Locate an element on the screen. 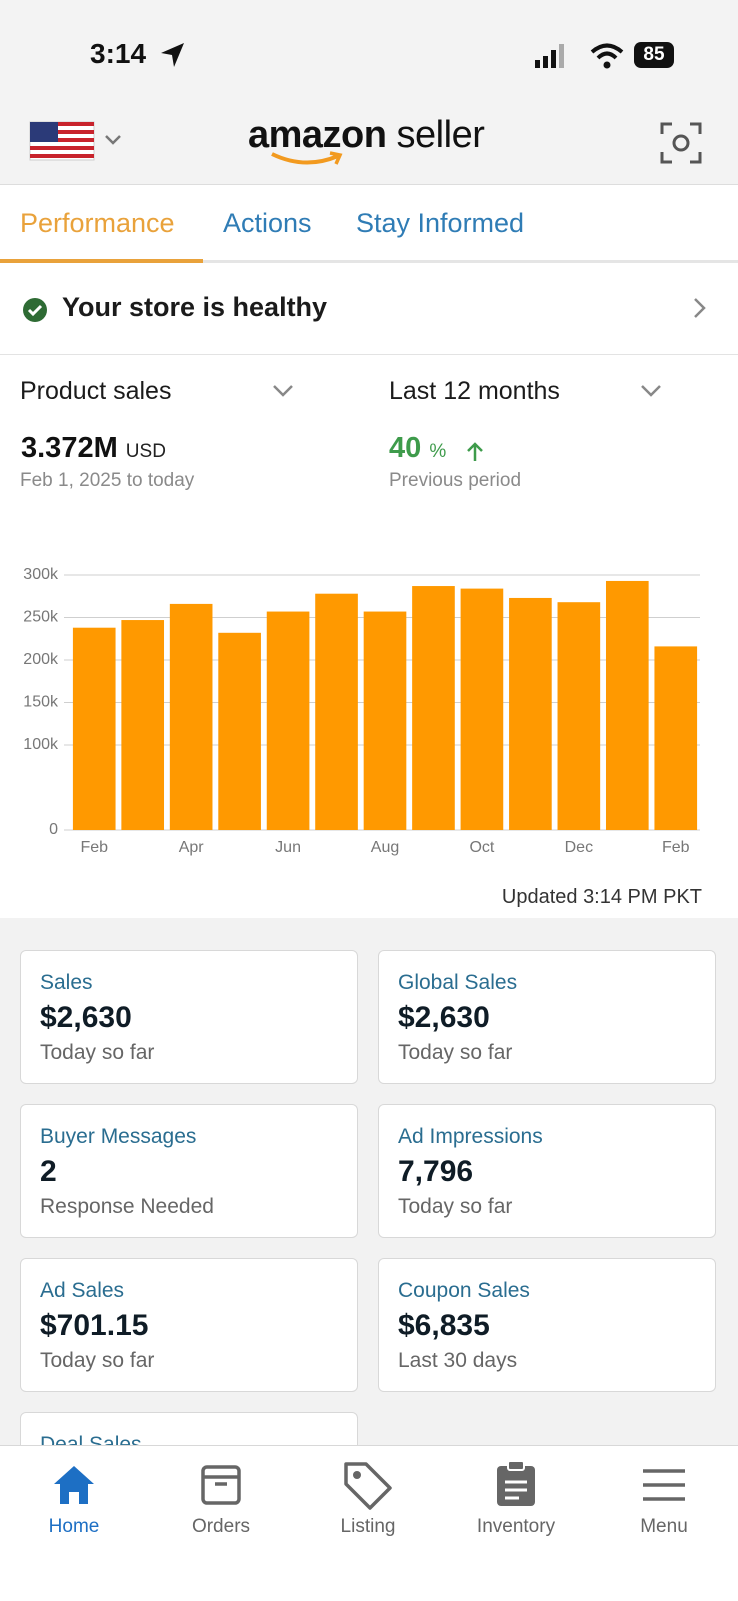 This screenshot has width=738, height=1601. location-icon is located at coordinates (172, 55).